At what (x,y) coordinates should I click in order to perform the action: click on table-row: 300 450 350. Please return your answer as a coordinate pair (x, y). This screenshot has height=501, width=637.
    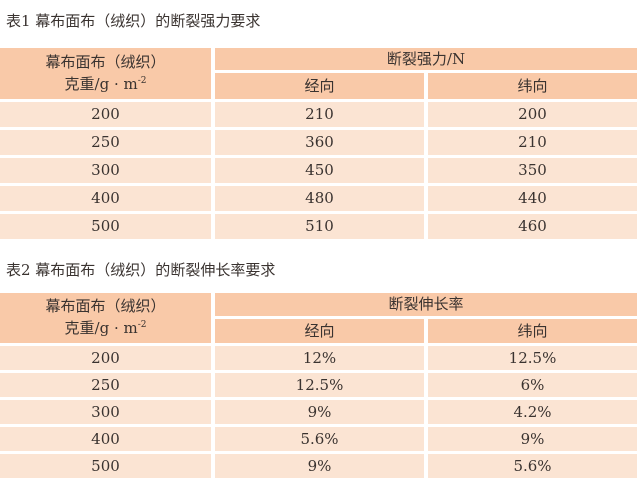
    Looking at the image, I should click on (318, 170).